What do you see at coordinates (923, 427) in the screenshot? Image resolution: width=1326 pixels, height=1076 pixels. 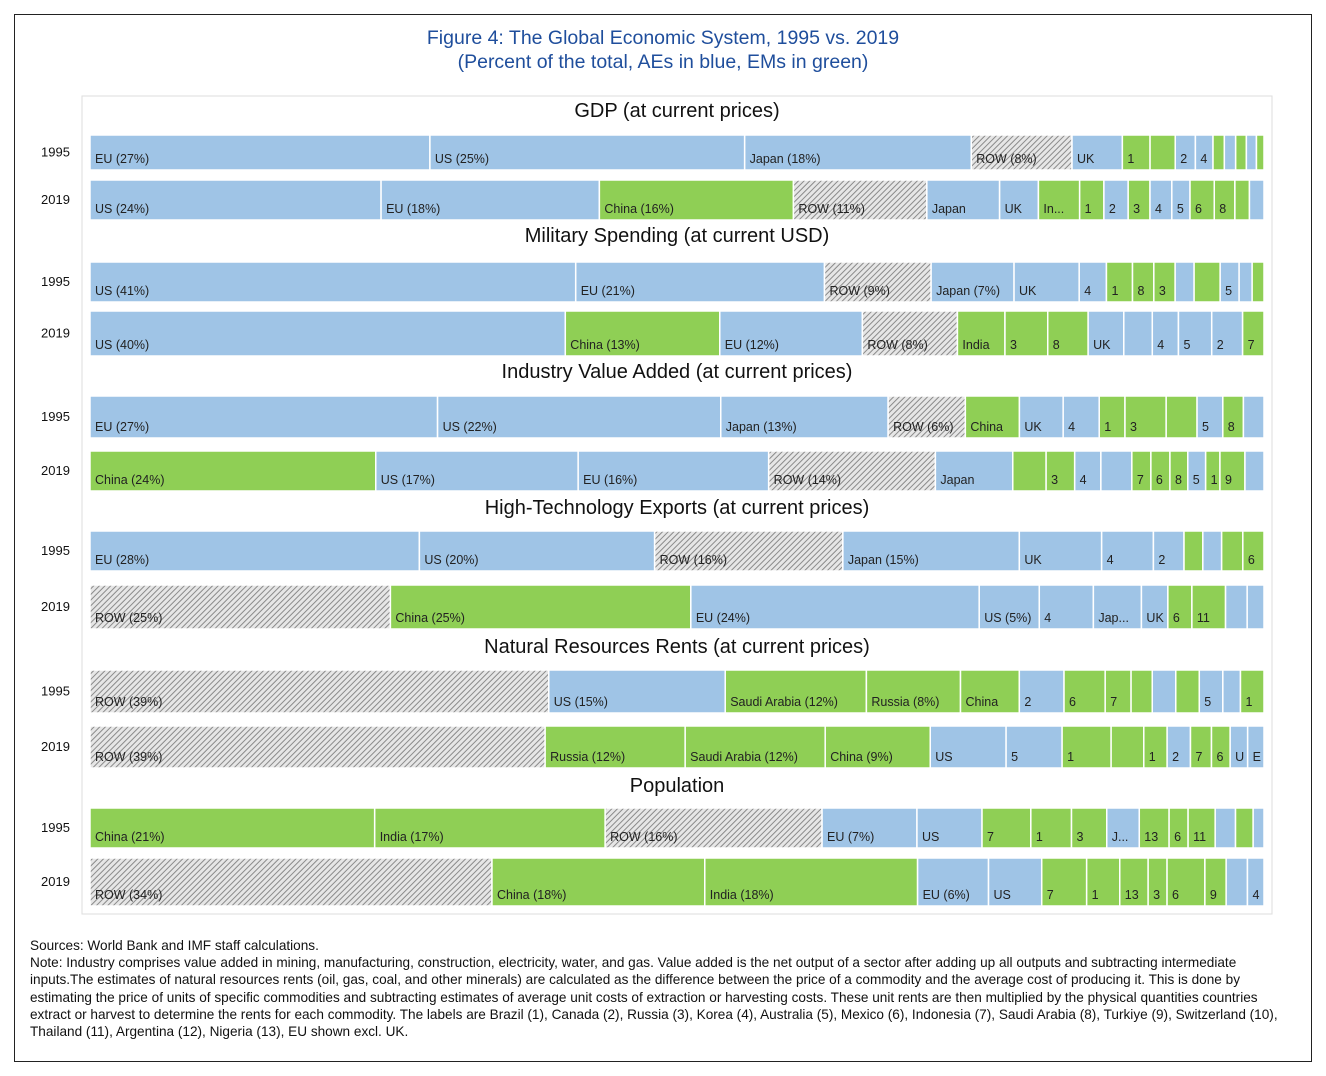 I see `cell-label: ROW (6%)` at bounding box center [923, 427].